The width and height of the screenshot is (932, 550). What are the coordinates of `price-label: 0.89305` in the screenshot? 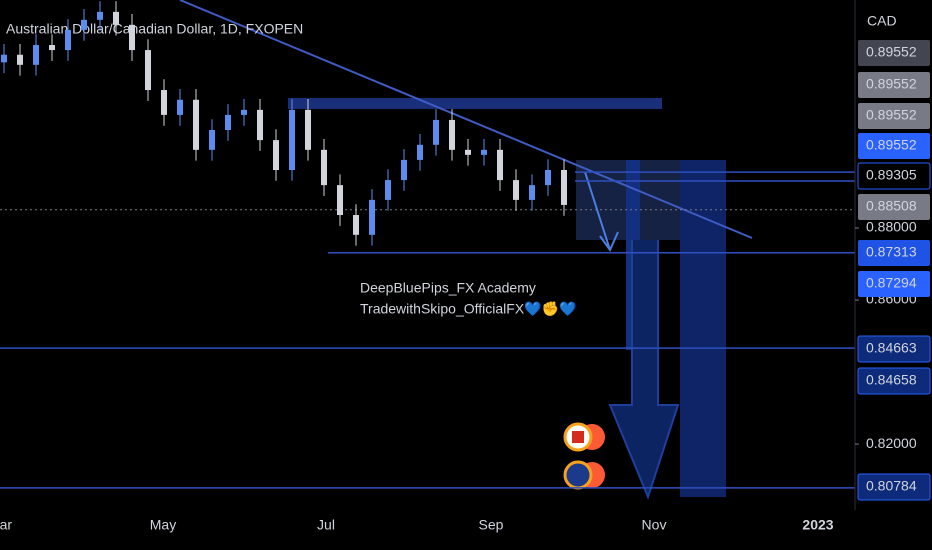 It's located at (891, 175).